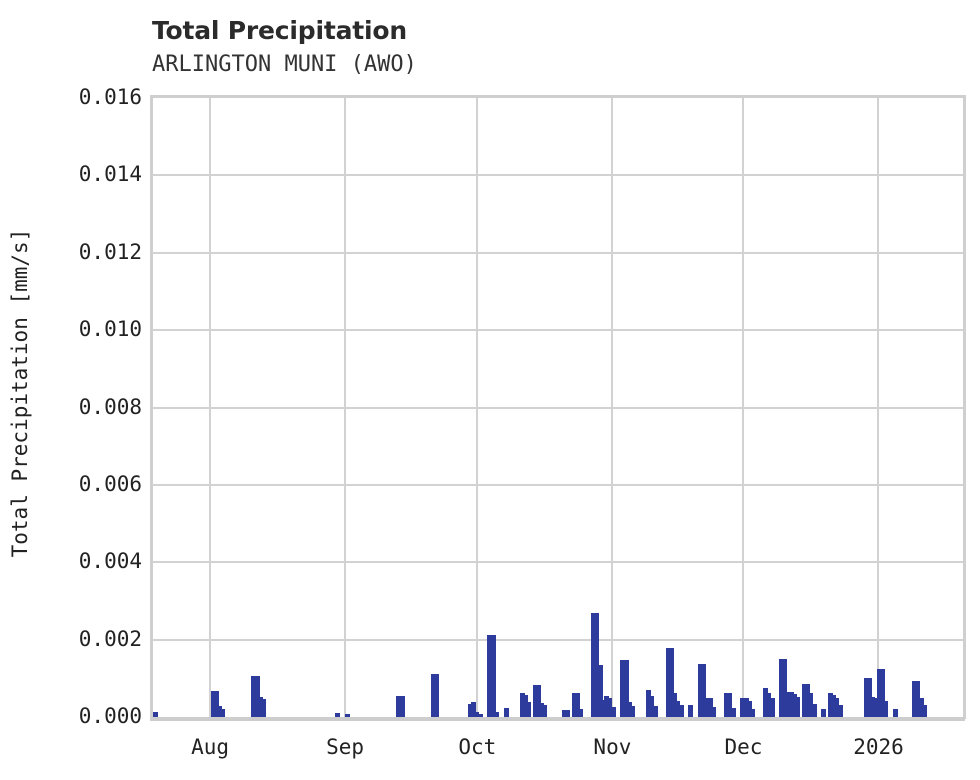 The width and height of the screenshot is (980, 780). Describe the element at coordinates (557, 96) in the screenshot. I see `plot-border-top` at that location.